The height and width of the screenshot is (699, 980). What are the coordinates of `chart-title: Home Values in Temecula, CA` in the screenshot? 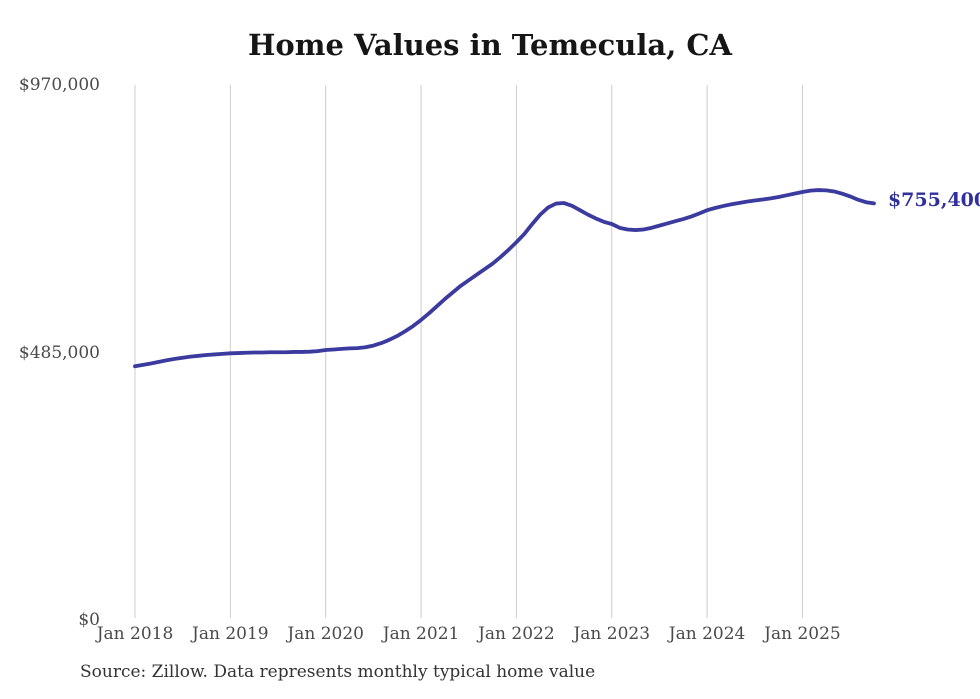 It's located at (490, 45).